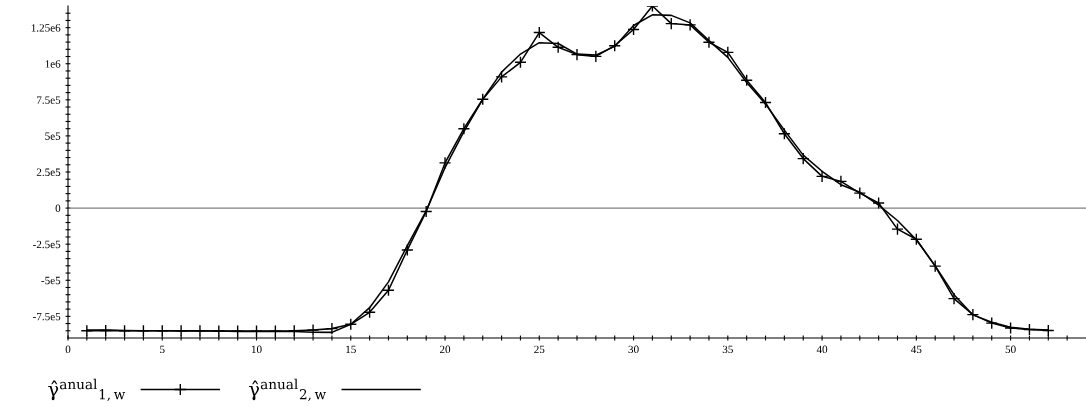 This screenshot has width=1086, height=407. I want to click on y-tick-label: 0, so click(58, 208).